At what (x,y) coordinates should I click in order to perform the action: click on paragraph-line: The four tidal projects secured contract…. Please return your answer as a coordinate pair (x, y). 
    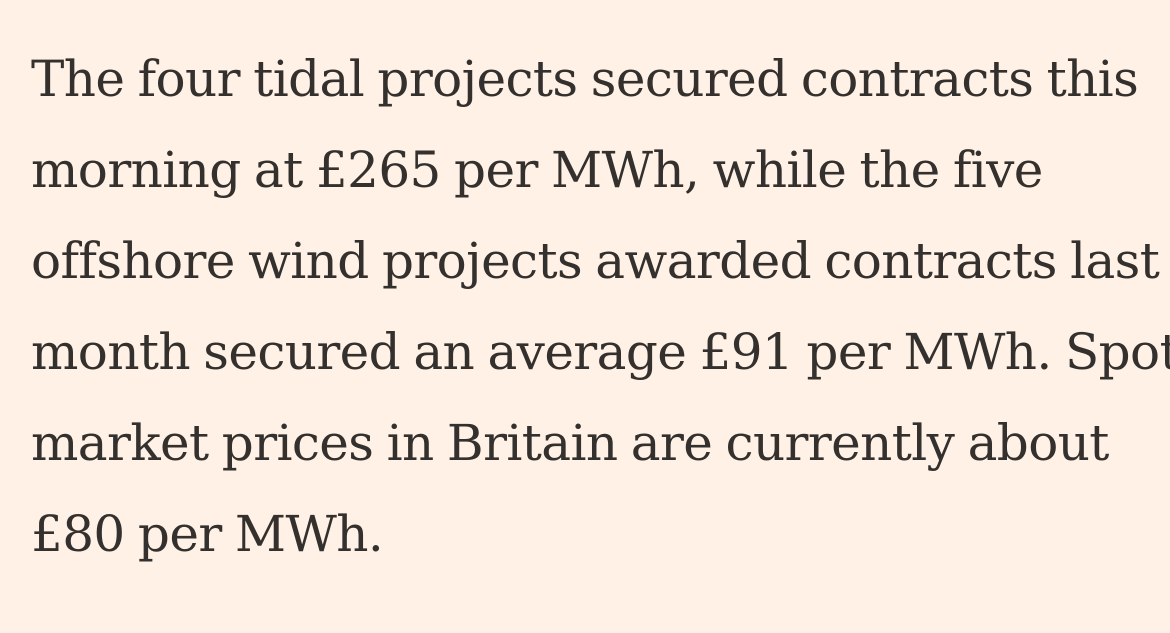
    Looking at the image, I should click on (585, 79).